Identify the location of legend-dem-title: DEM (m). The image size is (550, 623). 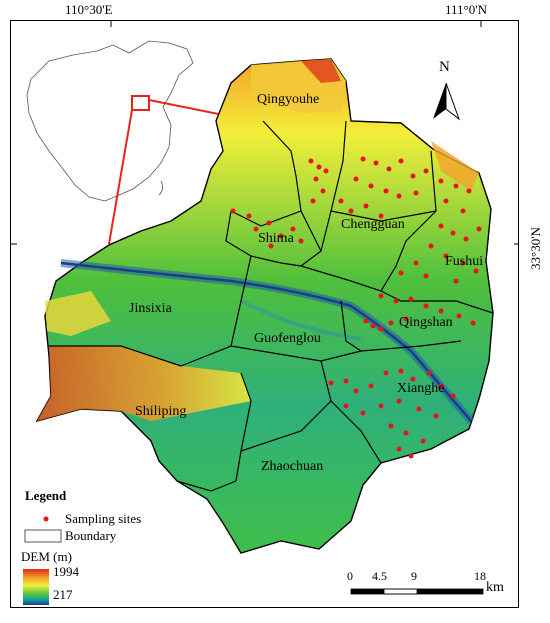
(46, 556).